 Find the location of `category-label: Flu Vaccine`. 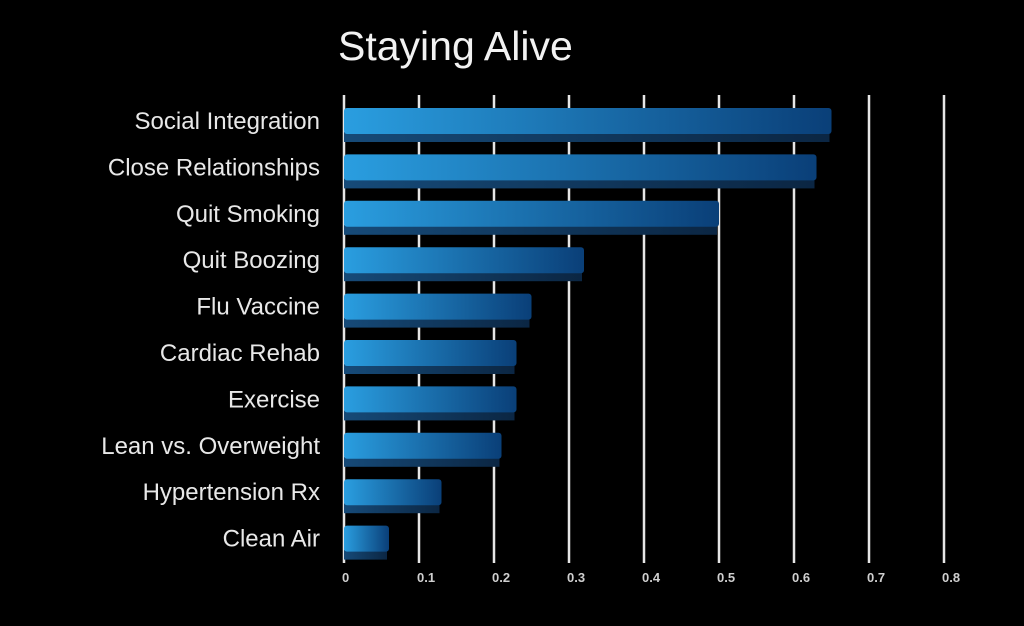

category-label: Flu Vaccine is located at coordinates (258, 307).